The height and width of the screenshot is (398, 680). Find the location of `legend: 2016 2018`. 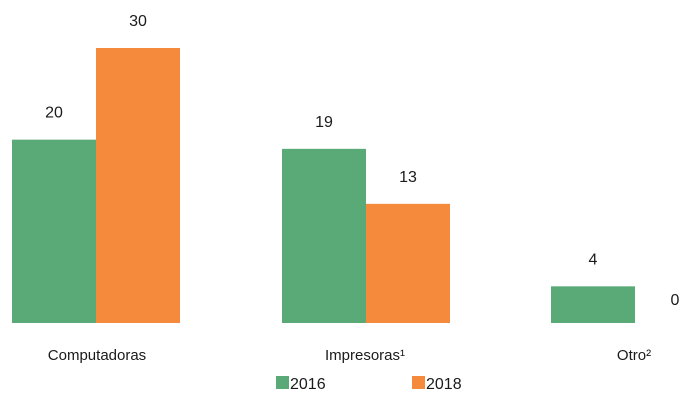

legend: 2016 2018 is located at coordinates (369, 384).